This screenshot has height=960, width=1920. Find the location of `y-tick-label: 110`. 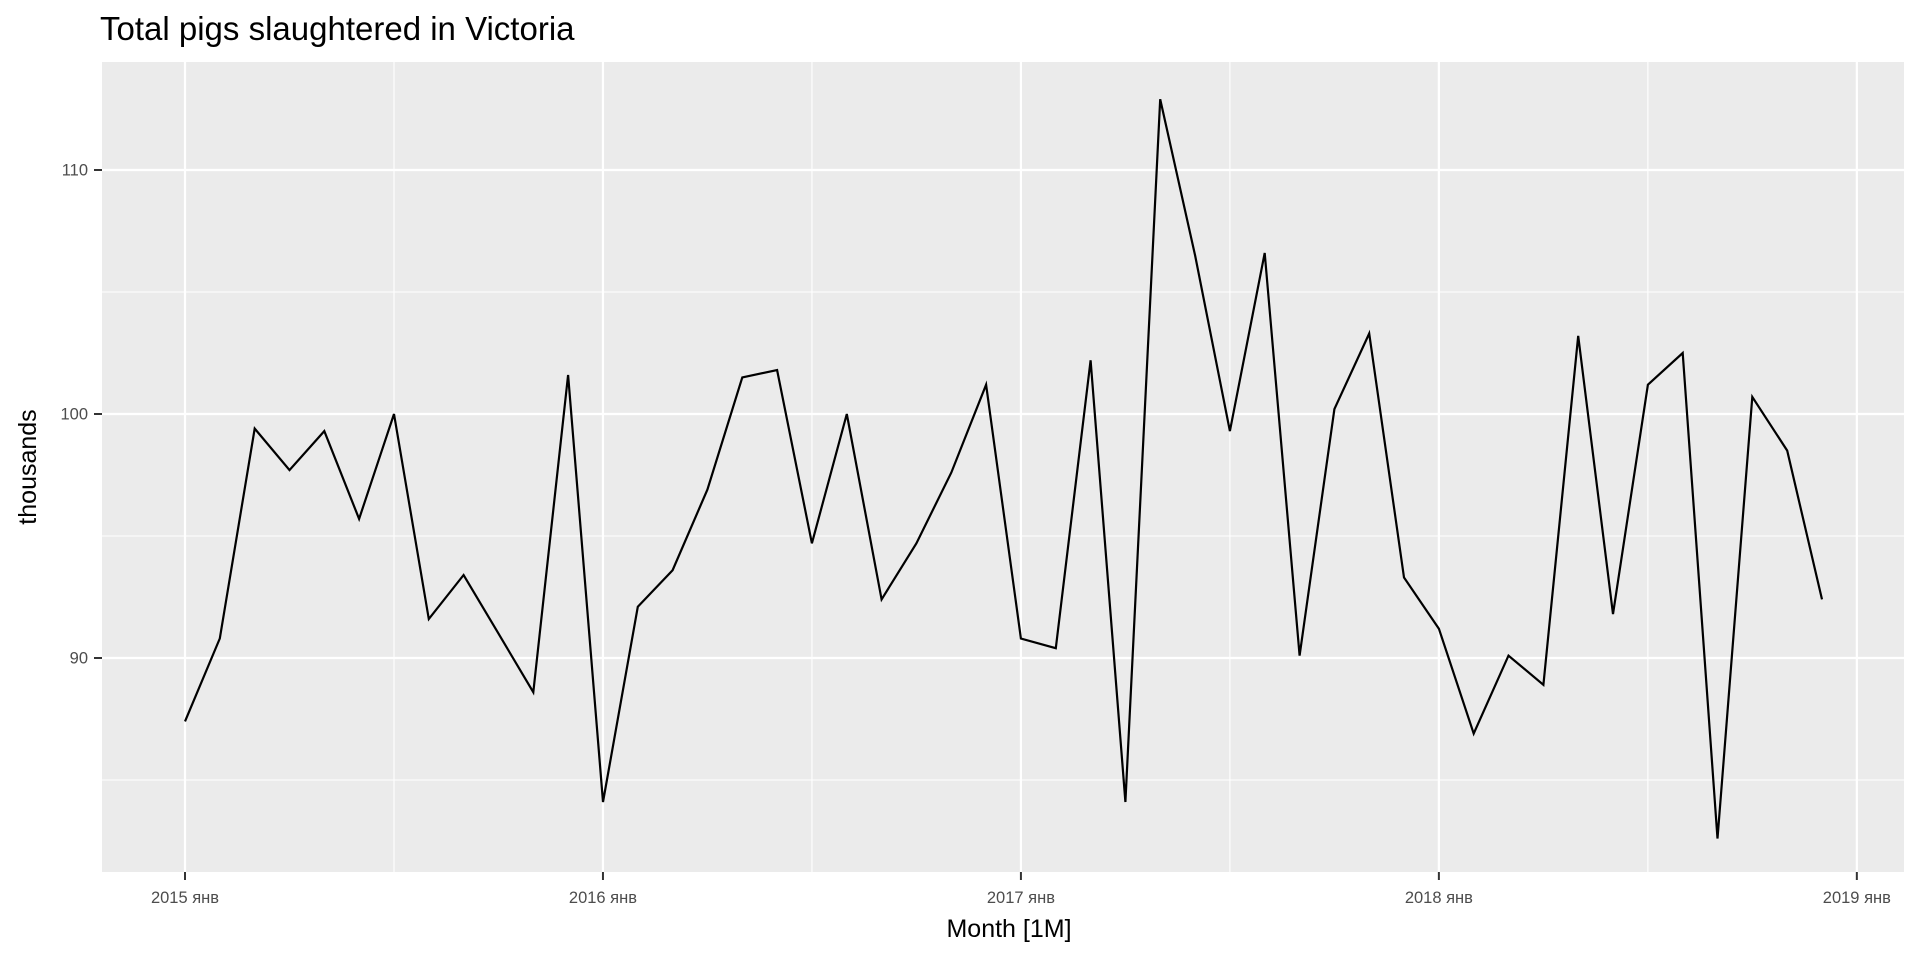

y-tick-label: 110 is located at coordinates (75, 171).